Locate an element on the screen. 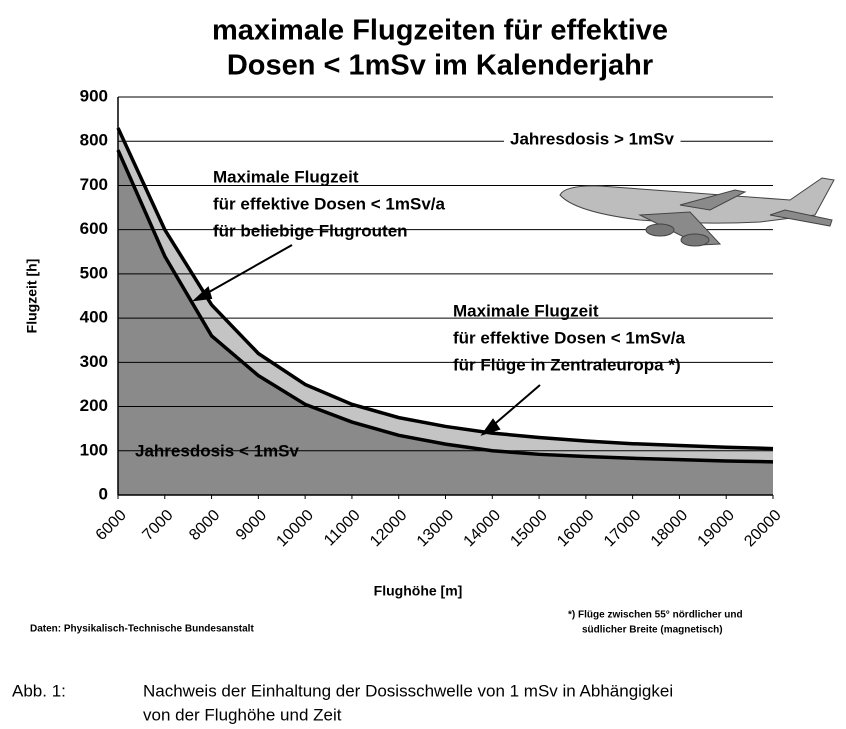  y-tick-label: 500 is located at coordinates (94, 272).